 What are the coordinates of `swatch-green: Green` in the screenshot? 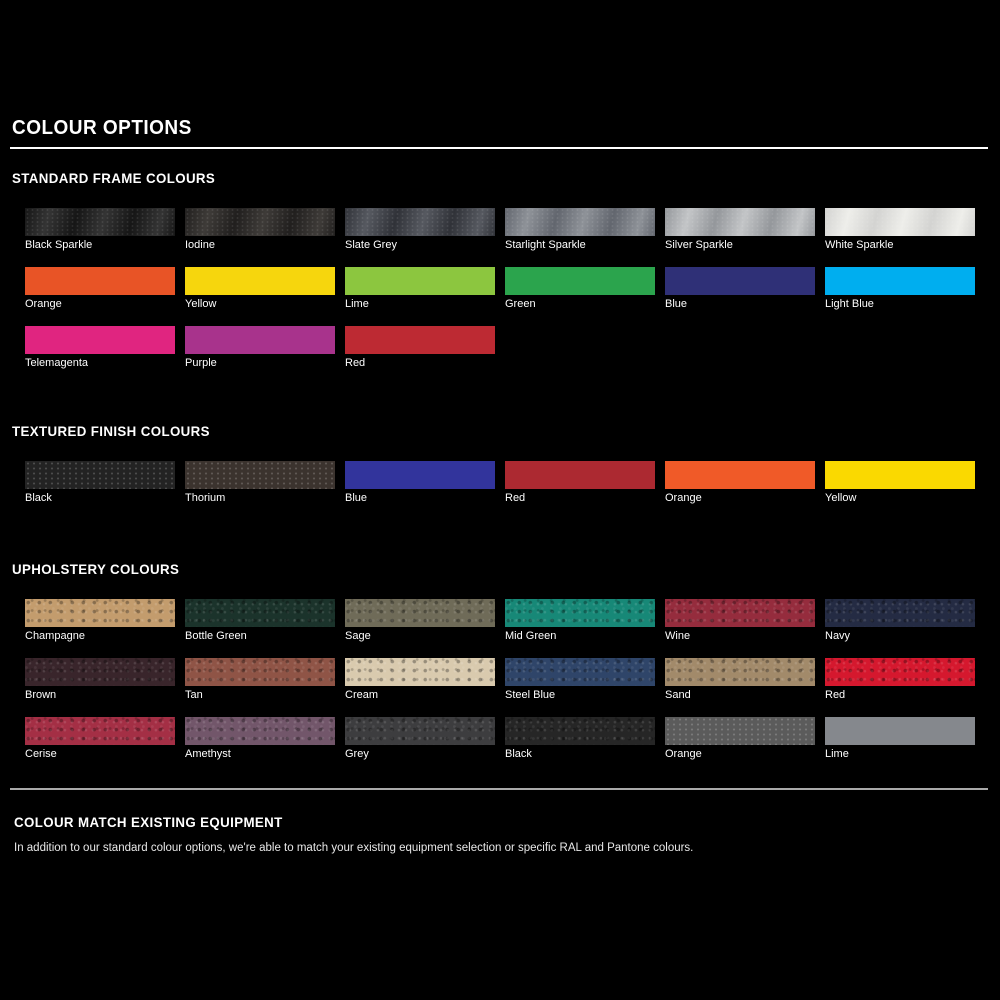 It's located at (580, 289).